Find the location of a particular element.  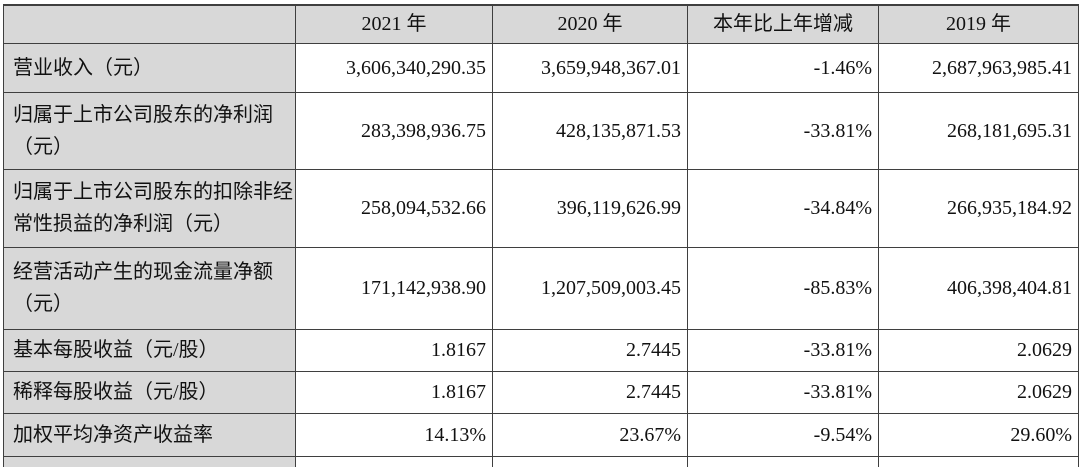

cell-value: -85.83% is located at coordinates (783, 288).